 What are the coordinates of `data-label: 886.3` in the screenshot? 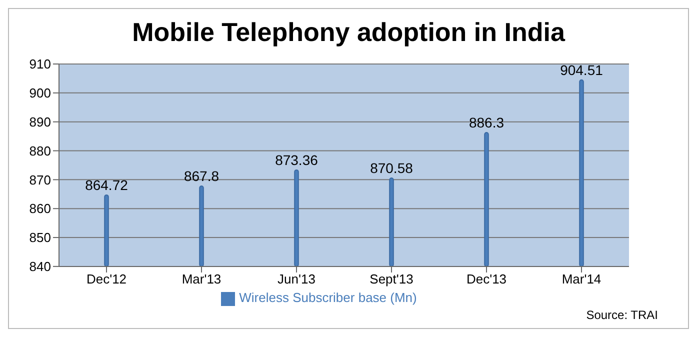 It's located at (486, 122).